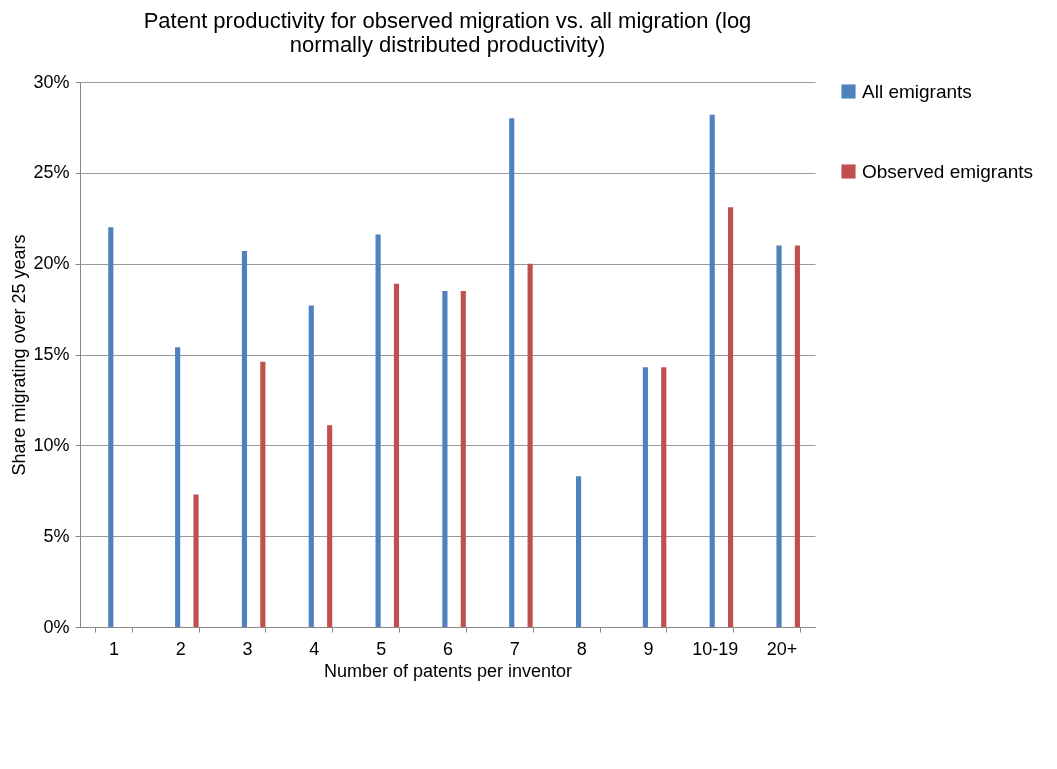 Image resolution: width=1057 pixels, height=769 pixels. Describe the element at coordinates (381, 648) in the screenshot. I see `x-tick-label: 5` at that location.